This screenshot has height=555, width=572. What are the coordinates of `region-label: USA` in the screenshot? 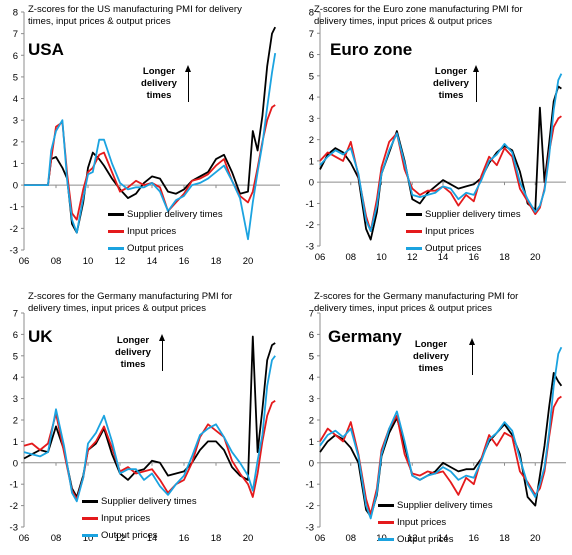 It's located at (46, 49).